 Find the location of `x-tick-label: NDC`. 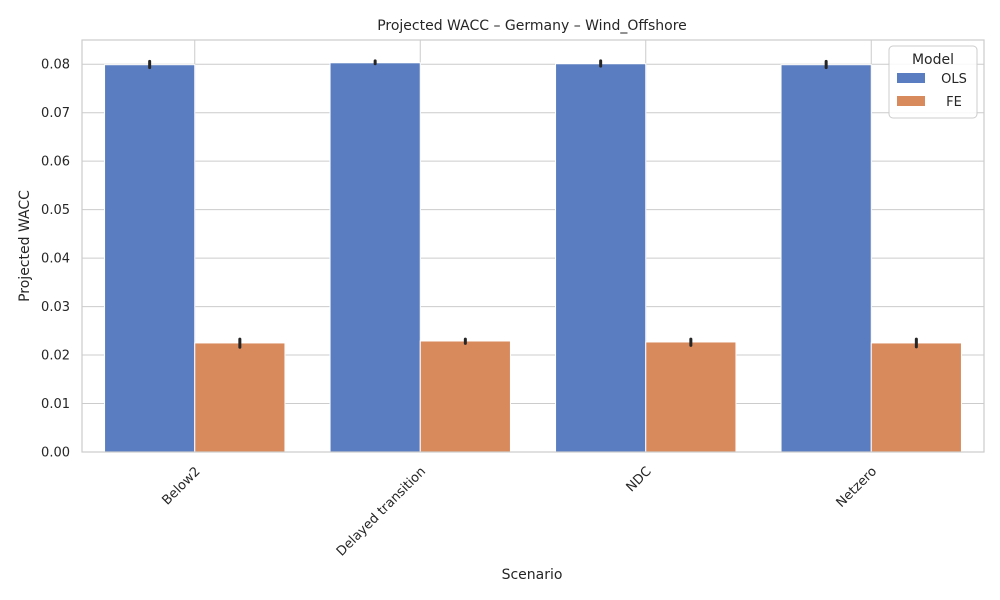

x-tick-label: NDC is located at coordinates (639, 479).